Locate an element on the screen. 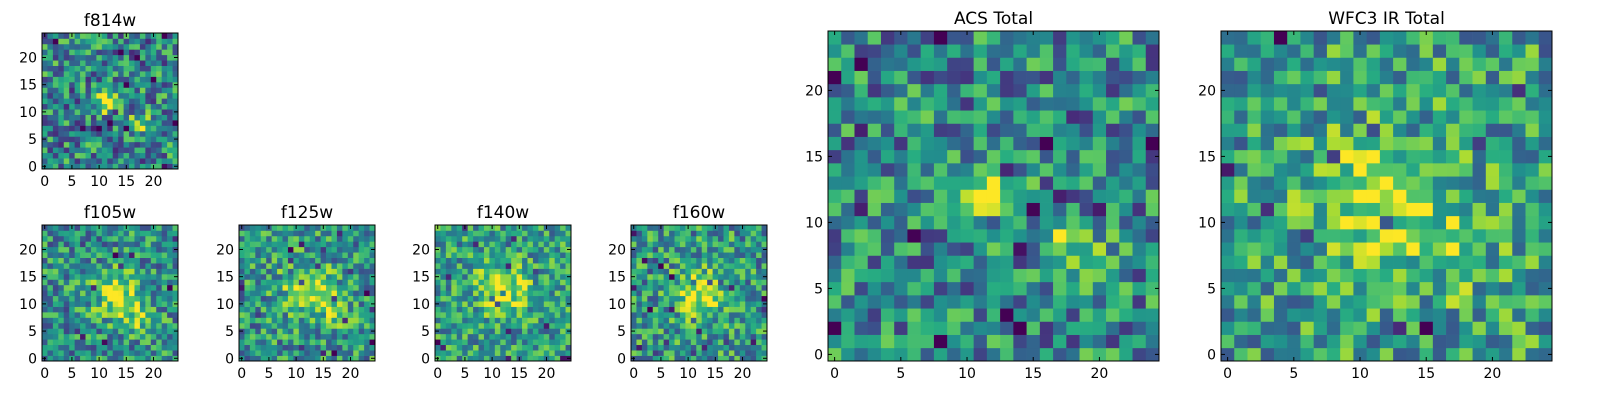 The image size is (1600, 400). y-tick-label: 0 is located at coordinates (818, 355).